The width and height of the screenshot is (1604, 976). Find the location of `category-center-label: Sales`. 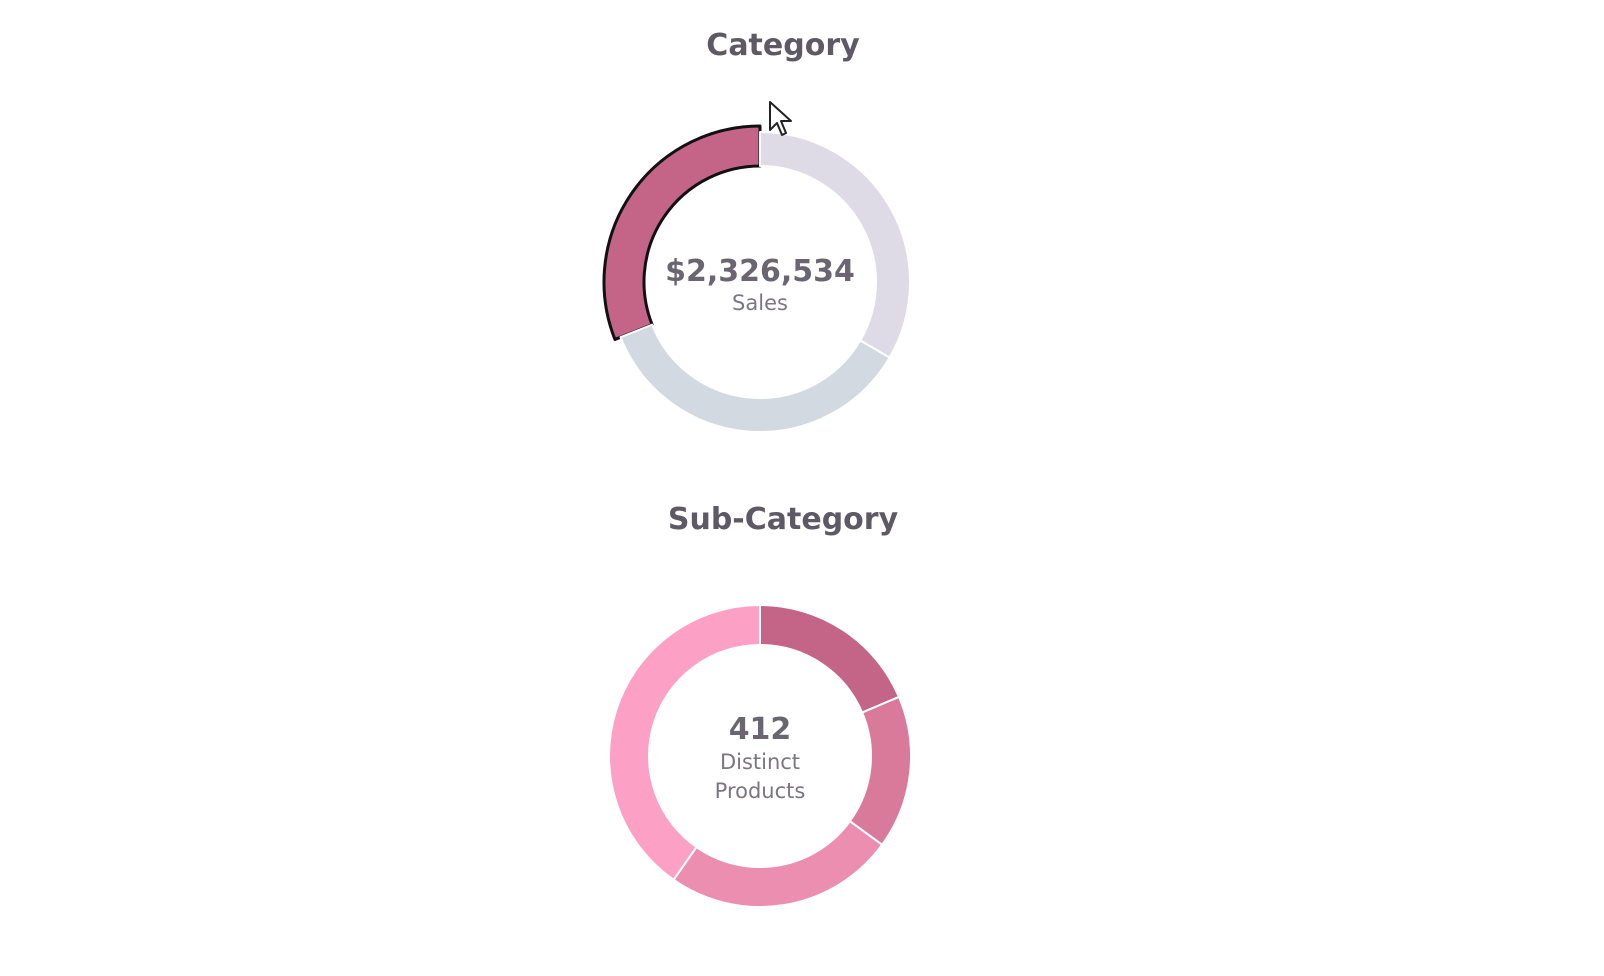

category-center-label: Sales is located at coordinates (760, 303).